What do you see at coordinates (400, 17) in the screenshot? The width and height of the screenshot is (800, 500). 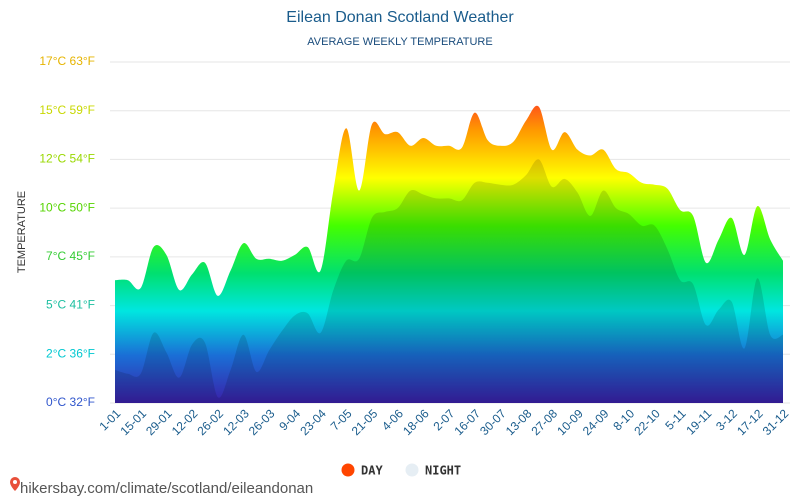 I see `chart-title: Eilean Donan Scotland Weather` at bounding box center [400, 17].